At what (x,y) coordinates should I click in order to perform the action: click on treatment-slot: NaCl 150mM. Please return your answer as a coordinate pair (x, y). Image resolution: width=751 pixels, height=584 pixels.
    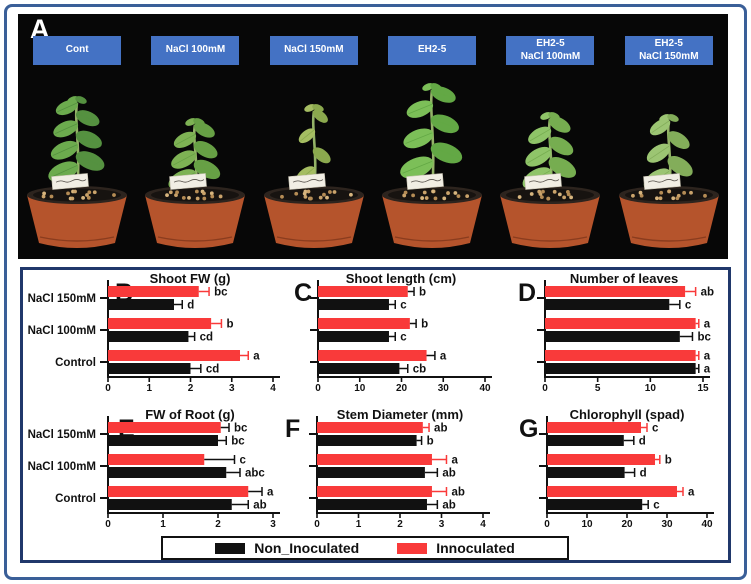
    Looking at the image, I should click on (314, 50).